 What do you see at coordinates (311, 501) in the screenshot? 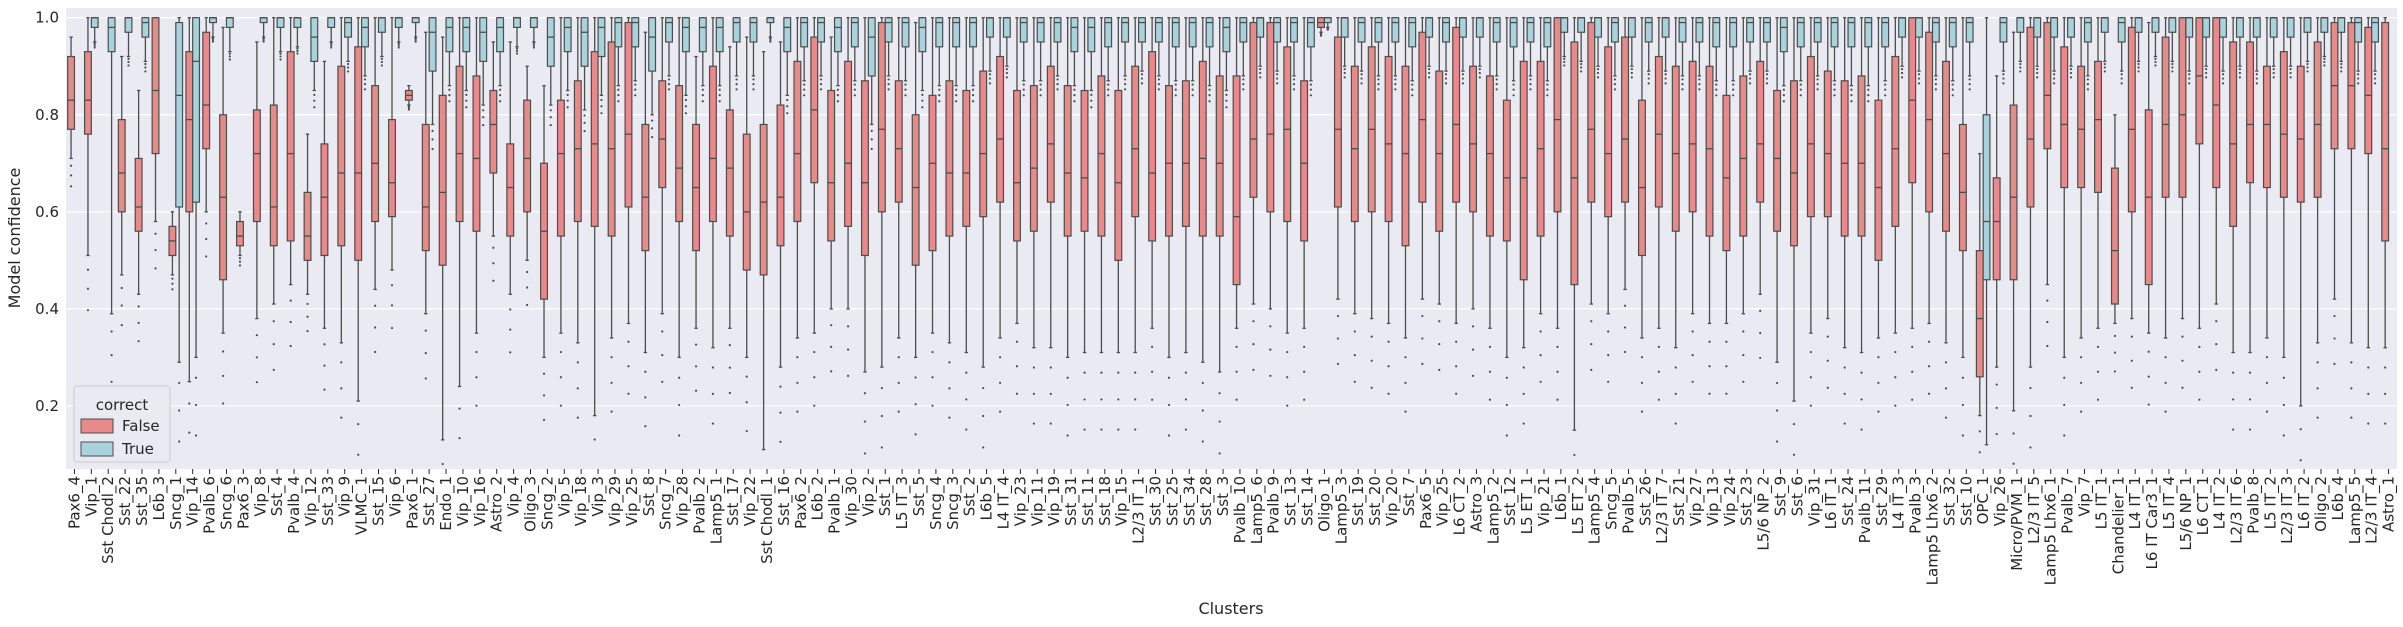
I see `x-tick-label: Vip_12` at bounding box center [311, 501].